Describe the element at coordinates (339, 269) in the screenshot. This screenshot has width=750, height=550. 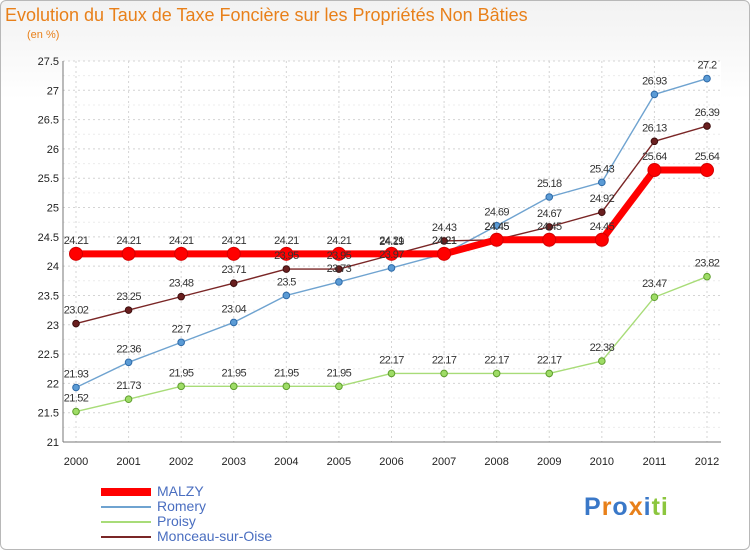
I see `data-label-romery: 23.73` at that location.